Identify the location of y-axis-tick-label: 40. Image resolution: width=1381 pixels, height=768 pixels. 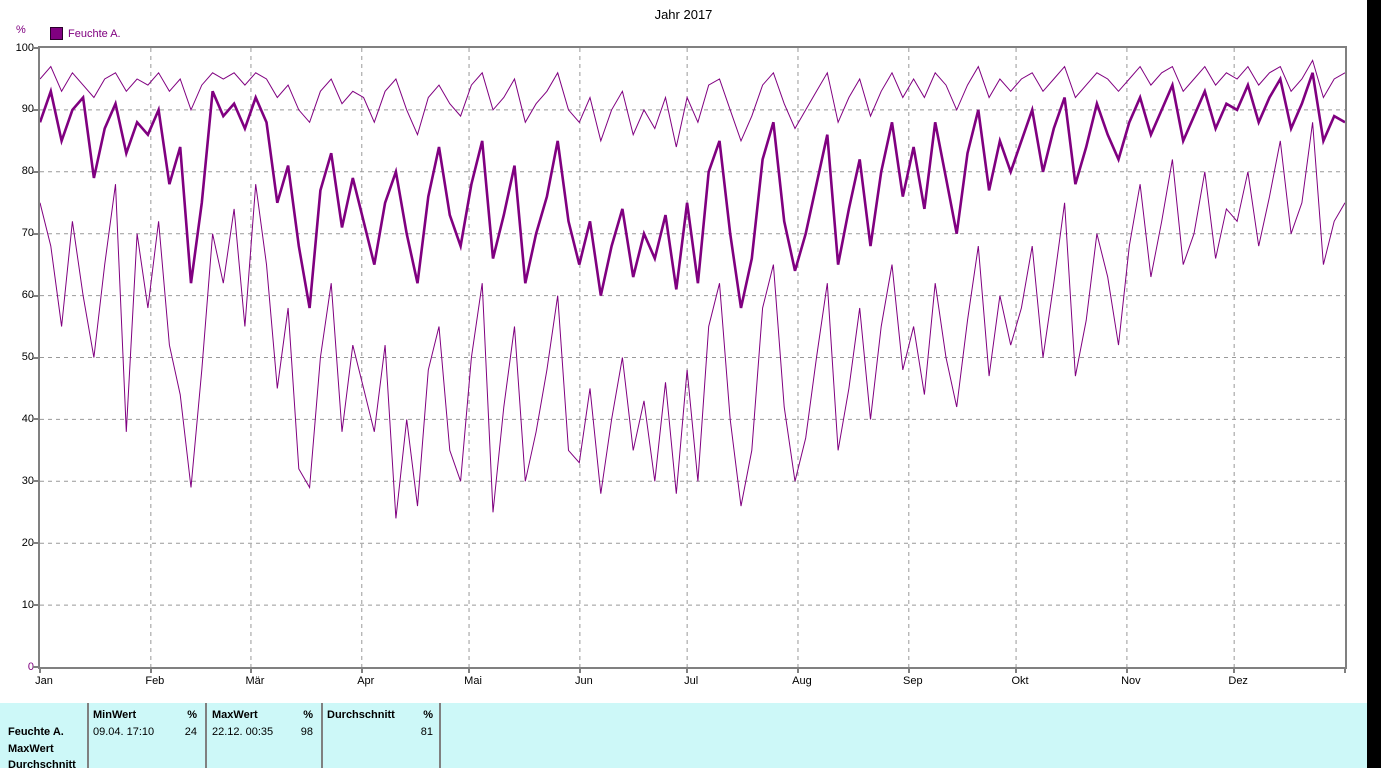
(27, 418).